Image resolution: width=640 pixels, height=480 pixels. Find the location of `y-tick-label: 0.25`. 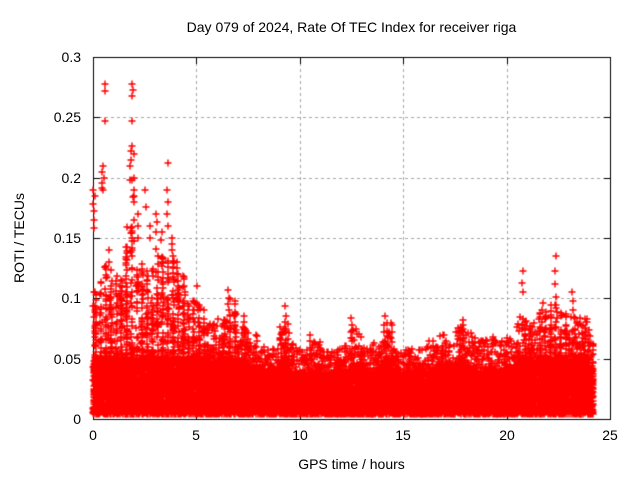

y-tick-label: 0.25 is located at coordinates (67, 117).